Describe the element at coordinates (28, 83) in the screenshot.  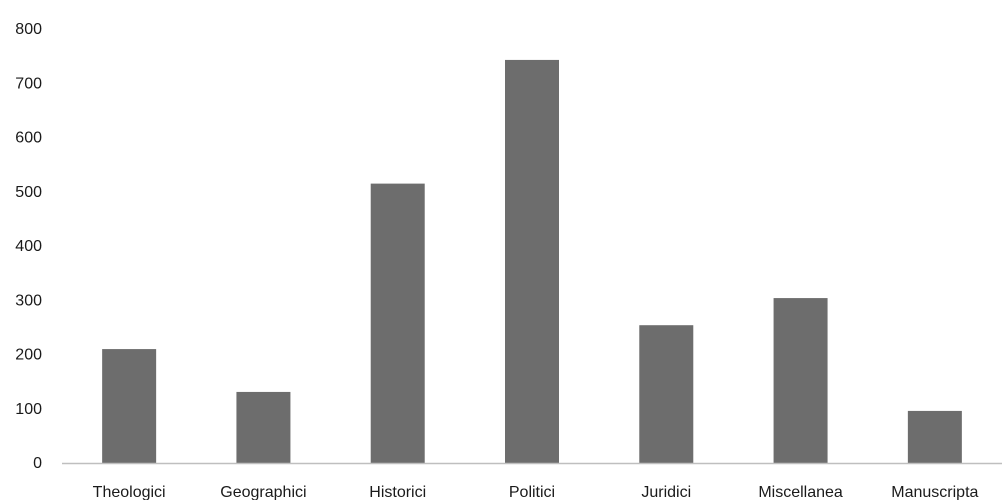
I see `y-tick-label: 700` at that location.